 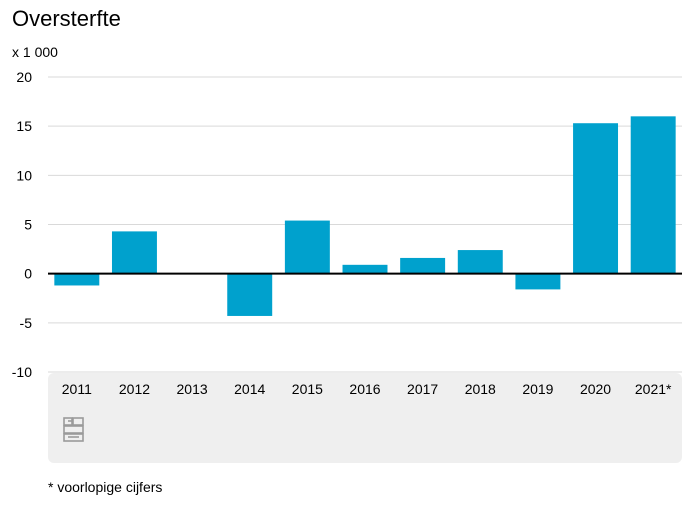 What do you see at coordinates (653, 195) in the screenshot?
I see `bar-2021` at bounding box center [653, 195].